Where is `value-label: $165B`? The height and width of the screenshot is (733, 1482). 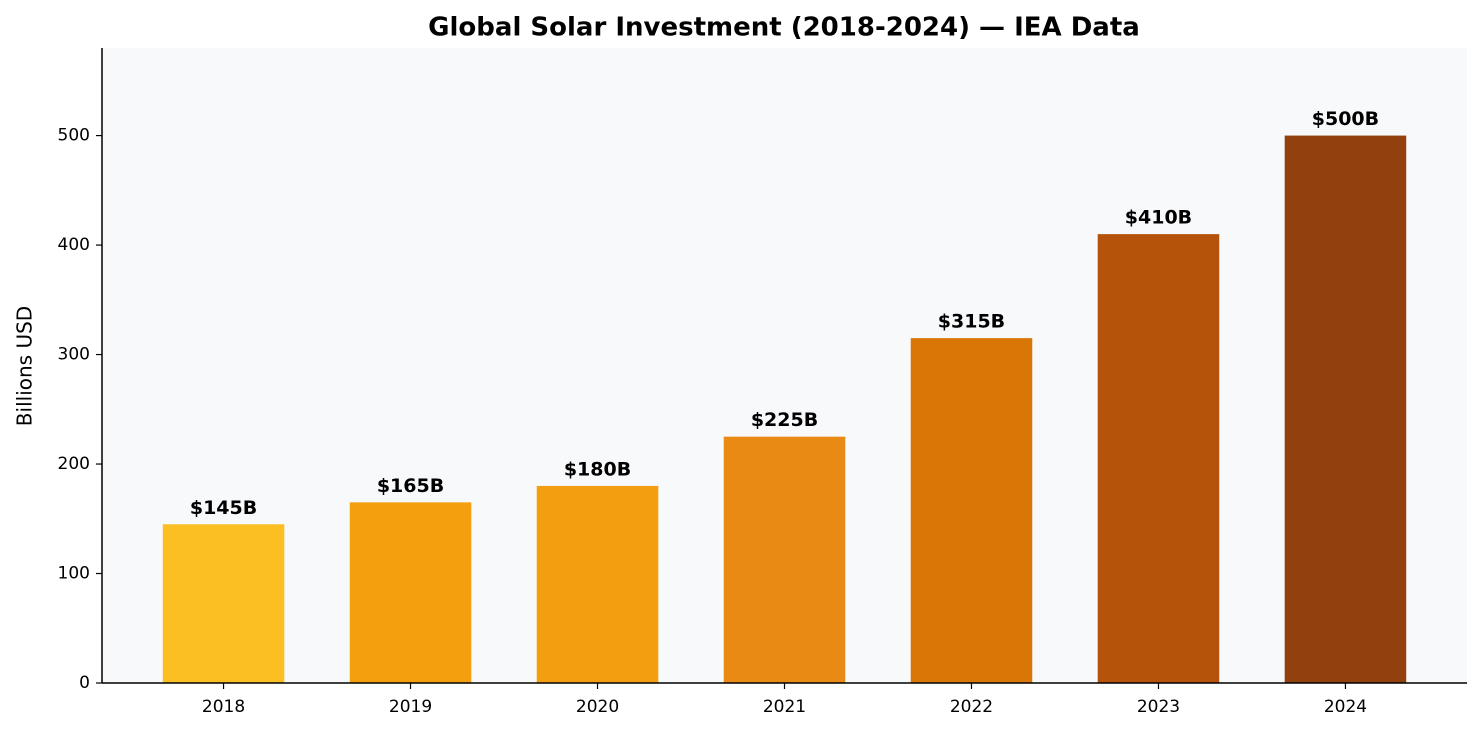 value-label: $165B is located at coordinates (410, 486).